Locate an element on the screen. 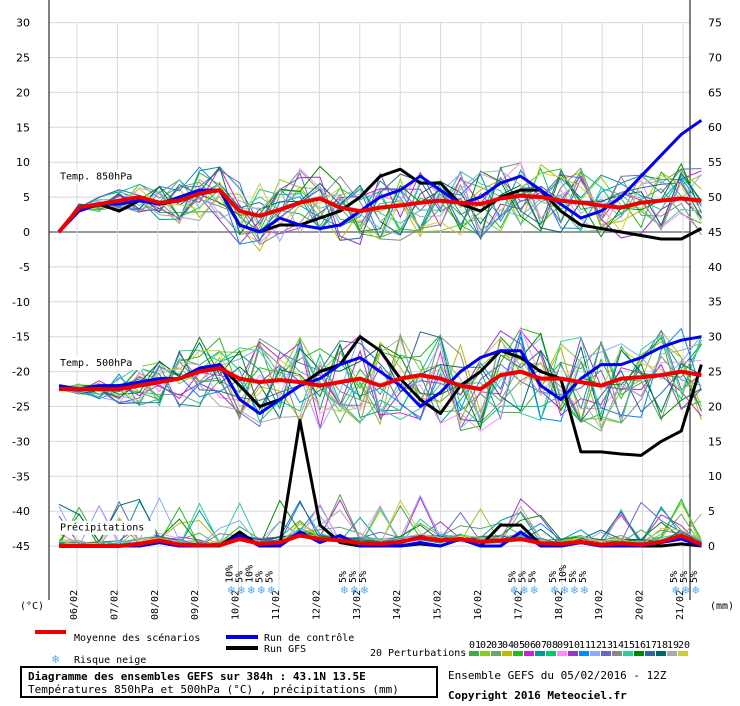 This screenshot has width=740, height=706. ensemble-run-text: Ensemble GEFS du 05/02/2016 - 12Z is located at coordinates (557, 675).